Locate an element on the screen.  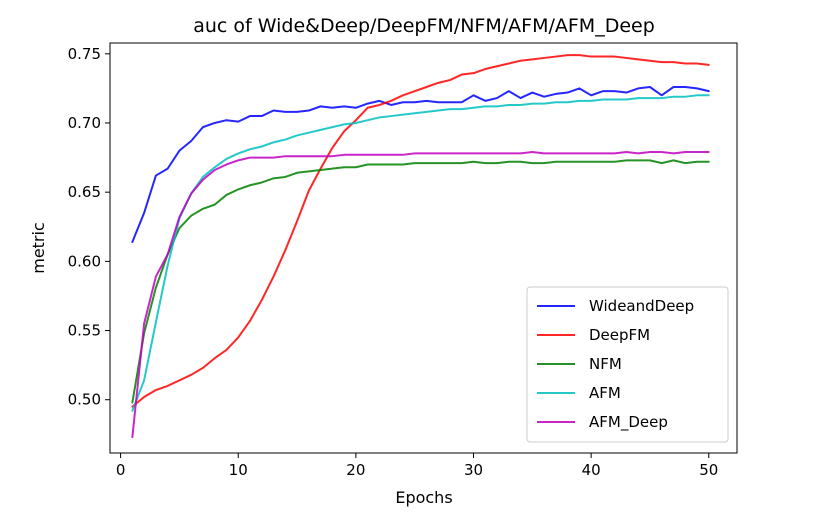
legend: WideandDeep DeepFM NFM AFM AFM_Deep is located at coordinates (627, 364).